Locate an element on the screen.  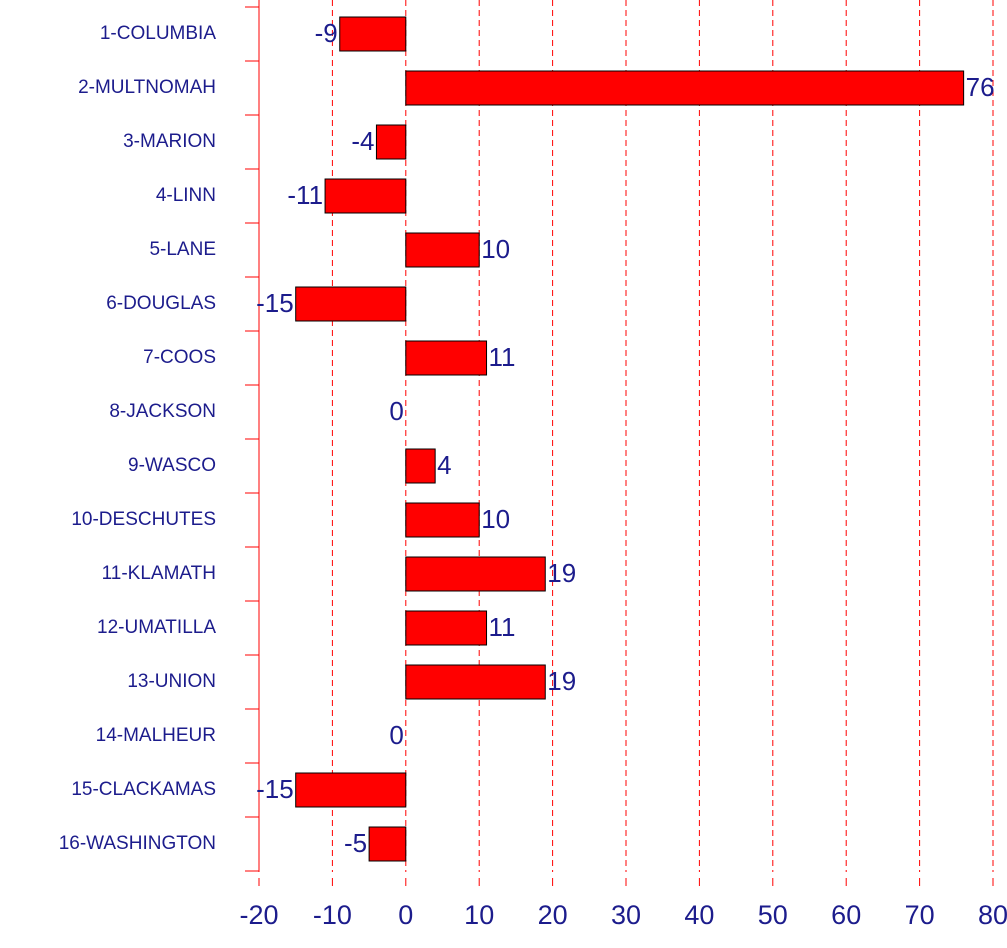
value-label: -5 is located at coordinates (355, 843).